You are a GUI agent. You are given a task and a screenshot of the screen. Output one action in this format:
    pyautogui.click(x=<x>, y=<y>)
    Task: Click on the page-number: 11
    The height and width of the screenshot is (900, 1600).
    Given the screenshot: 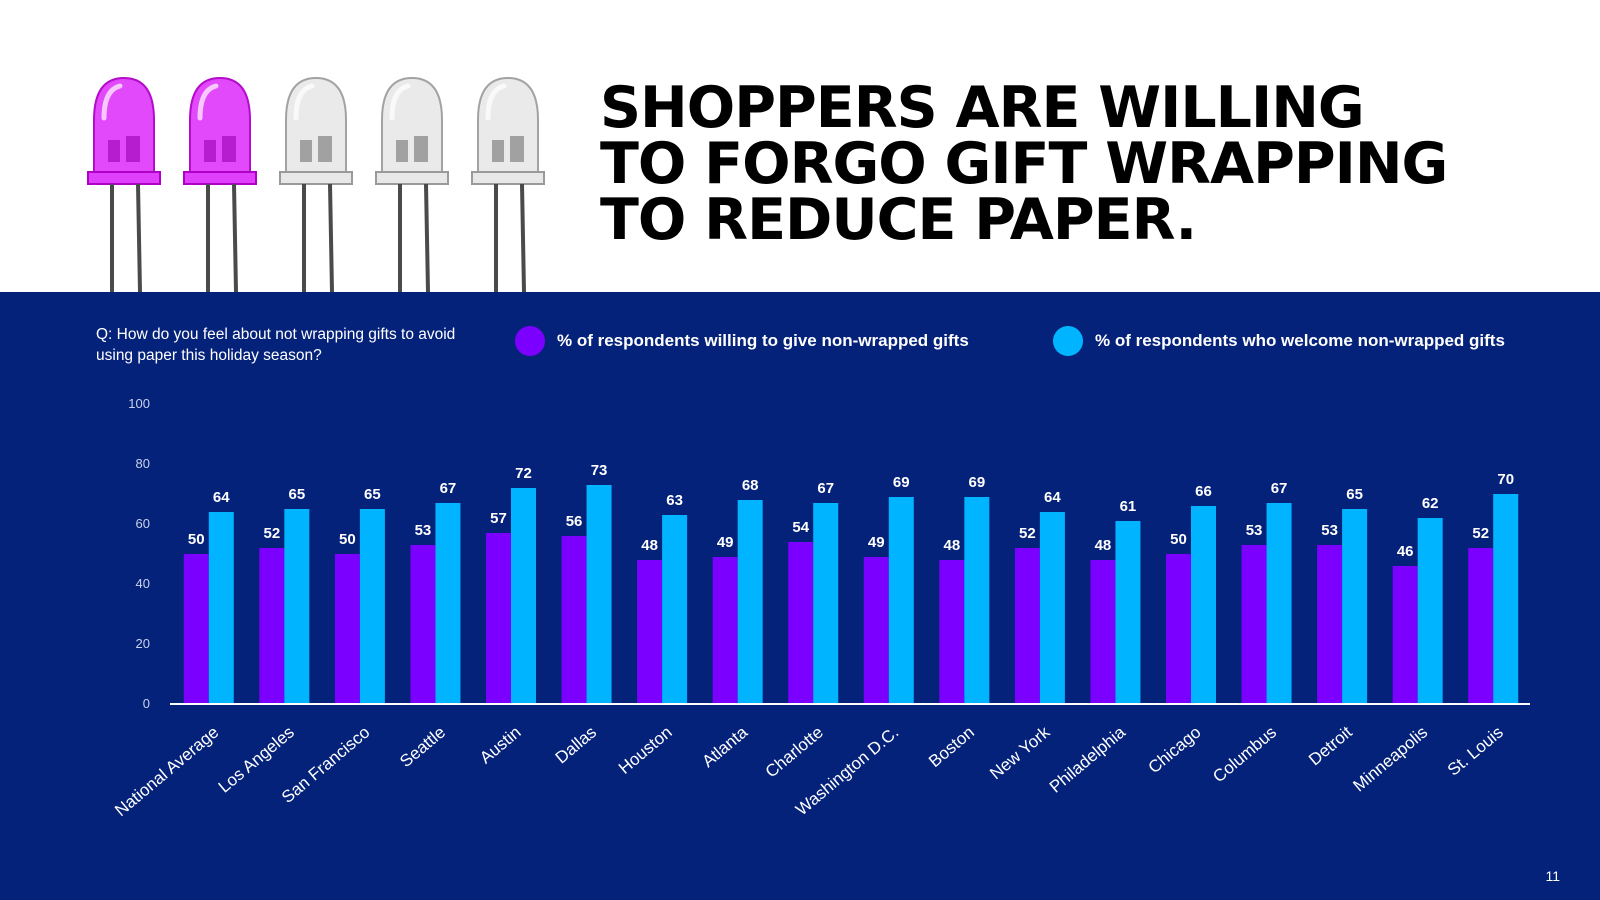 What is the action you would take?
    pyautogui.click(x=1552, y=876)
    